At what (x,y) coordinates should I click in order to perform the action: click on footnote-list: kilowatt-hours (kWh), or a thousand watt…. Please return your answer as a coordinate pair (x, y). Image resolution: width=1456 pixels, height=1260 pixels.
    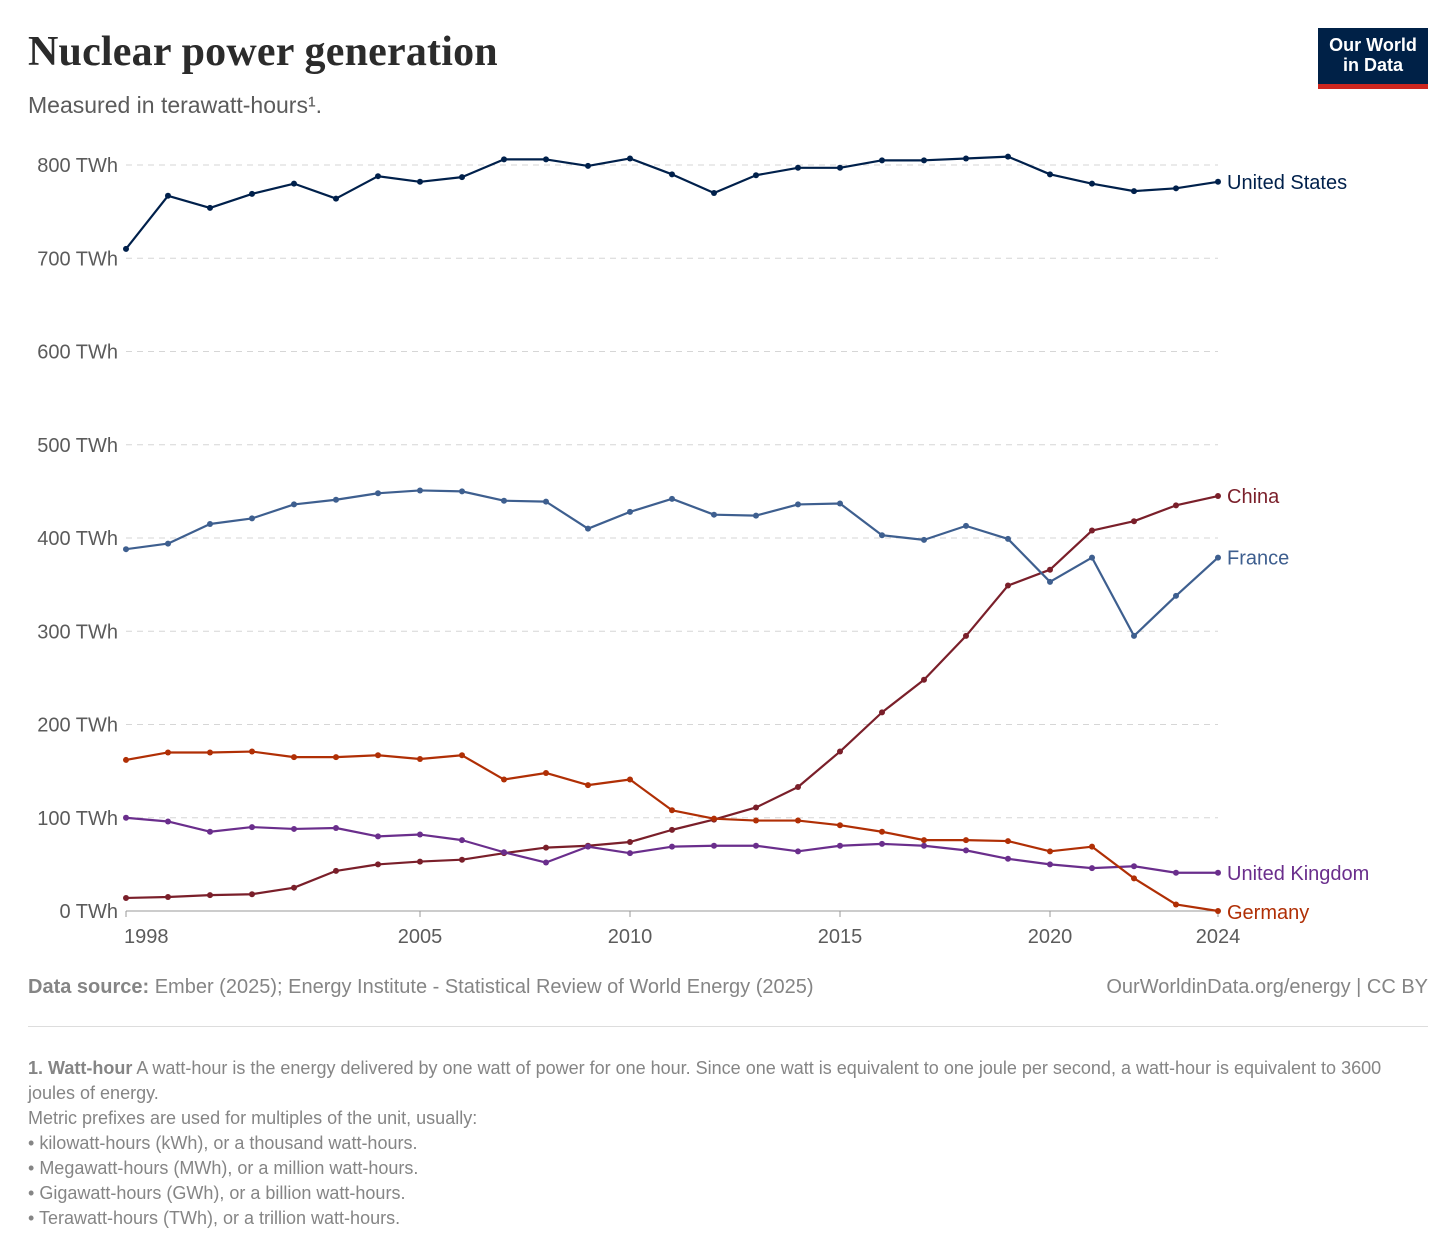
    Looking at the image, I should click on (708, 1181).